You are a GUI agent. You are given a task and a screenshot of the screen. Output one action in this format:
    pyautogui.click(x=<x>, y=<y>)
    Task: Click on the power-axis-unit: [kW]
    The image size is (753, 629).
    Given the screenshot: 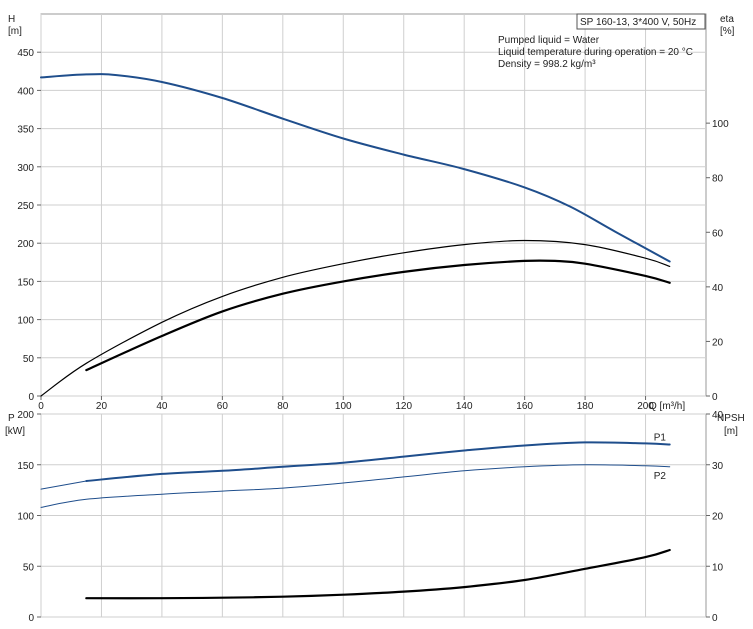 What is the action you would take?
    pyautogui.click(x=15, y=431)
    